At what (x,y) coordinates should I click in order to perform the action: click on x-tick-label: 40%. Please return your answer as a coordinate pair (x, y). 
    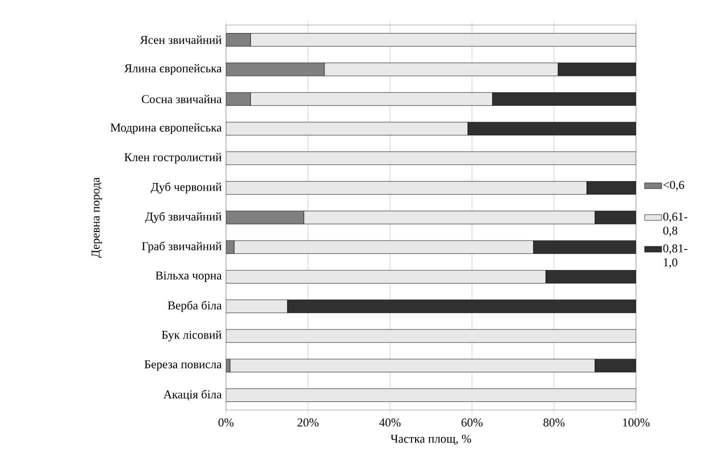
    Looking at the image, I should click on (390, 422).